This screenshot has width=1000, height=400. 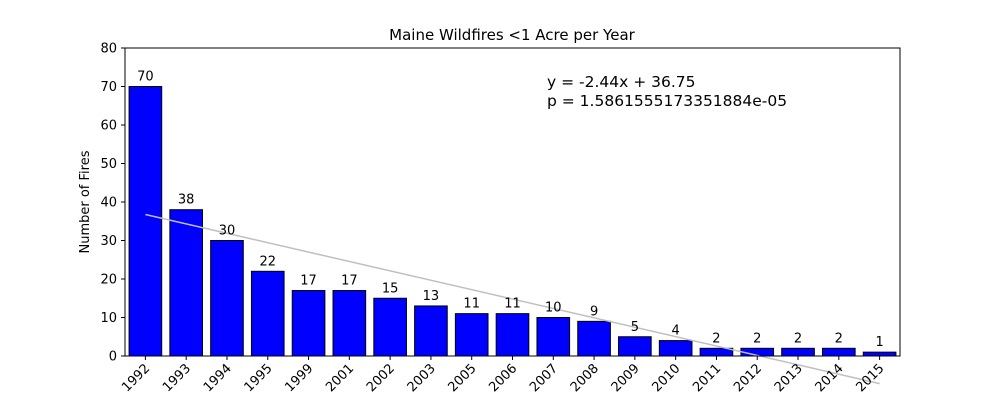 What do you see at coordinates (267, 313) in the screenshot?
I see `bar-1995` at bounding box center [267, 313].